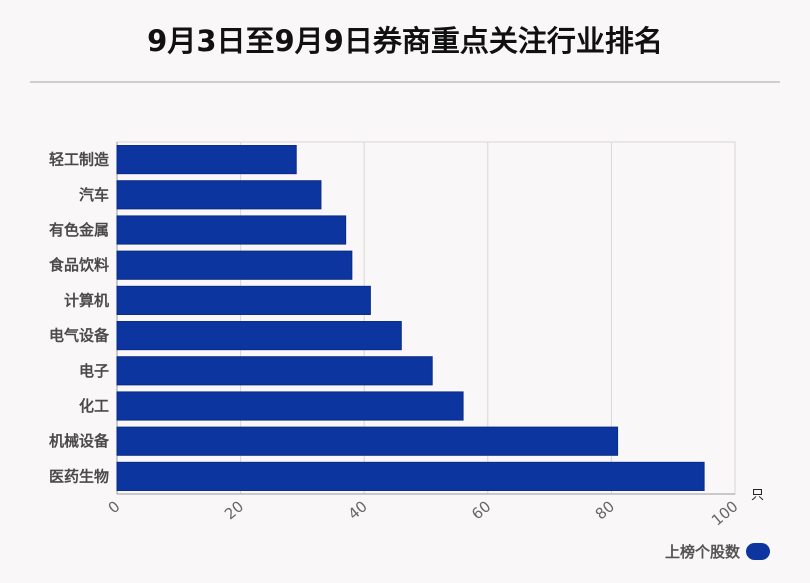 The width and height of the screenshot is (810, 583). I want to click on category-label: 机械设备, so click(79, 441).